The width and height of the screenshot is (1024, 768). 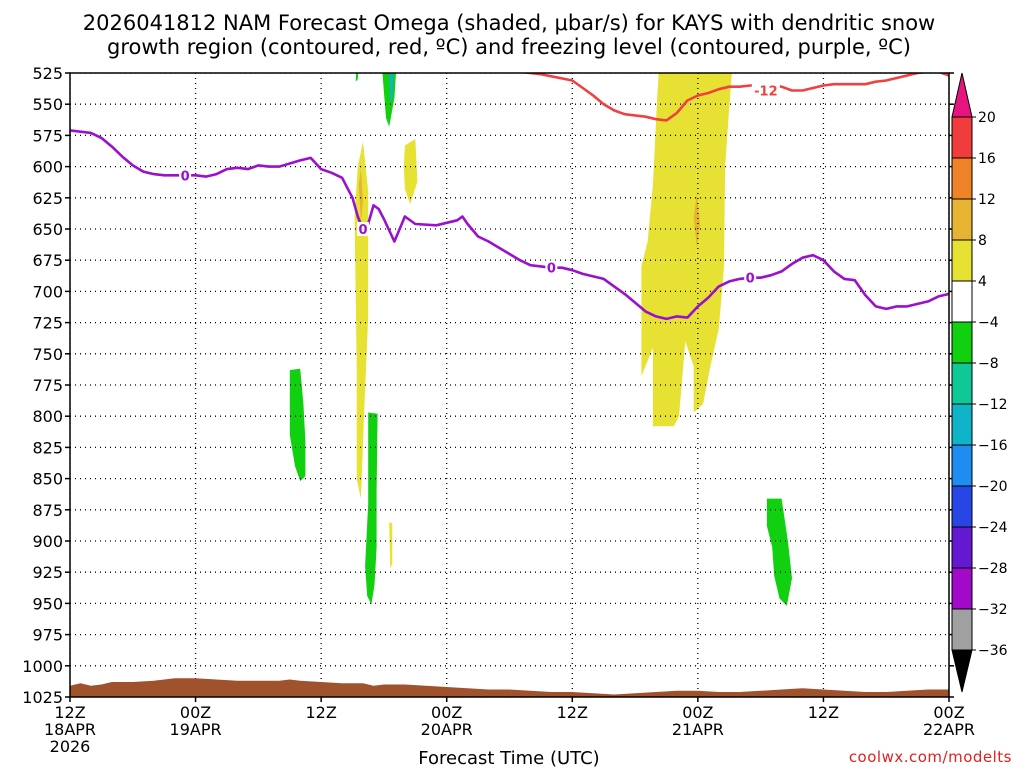 I want to click on x-tick-label-36-1: 00Z, so click(x=446, y=712).